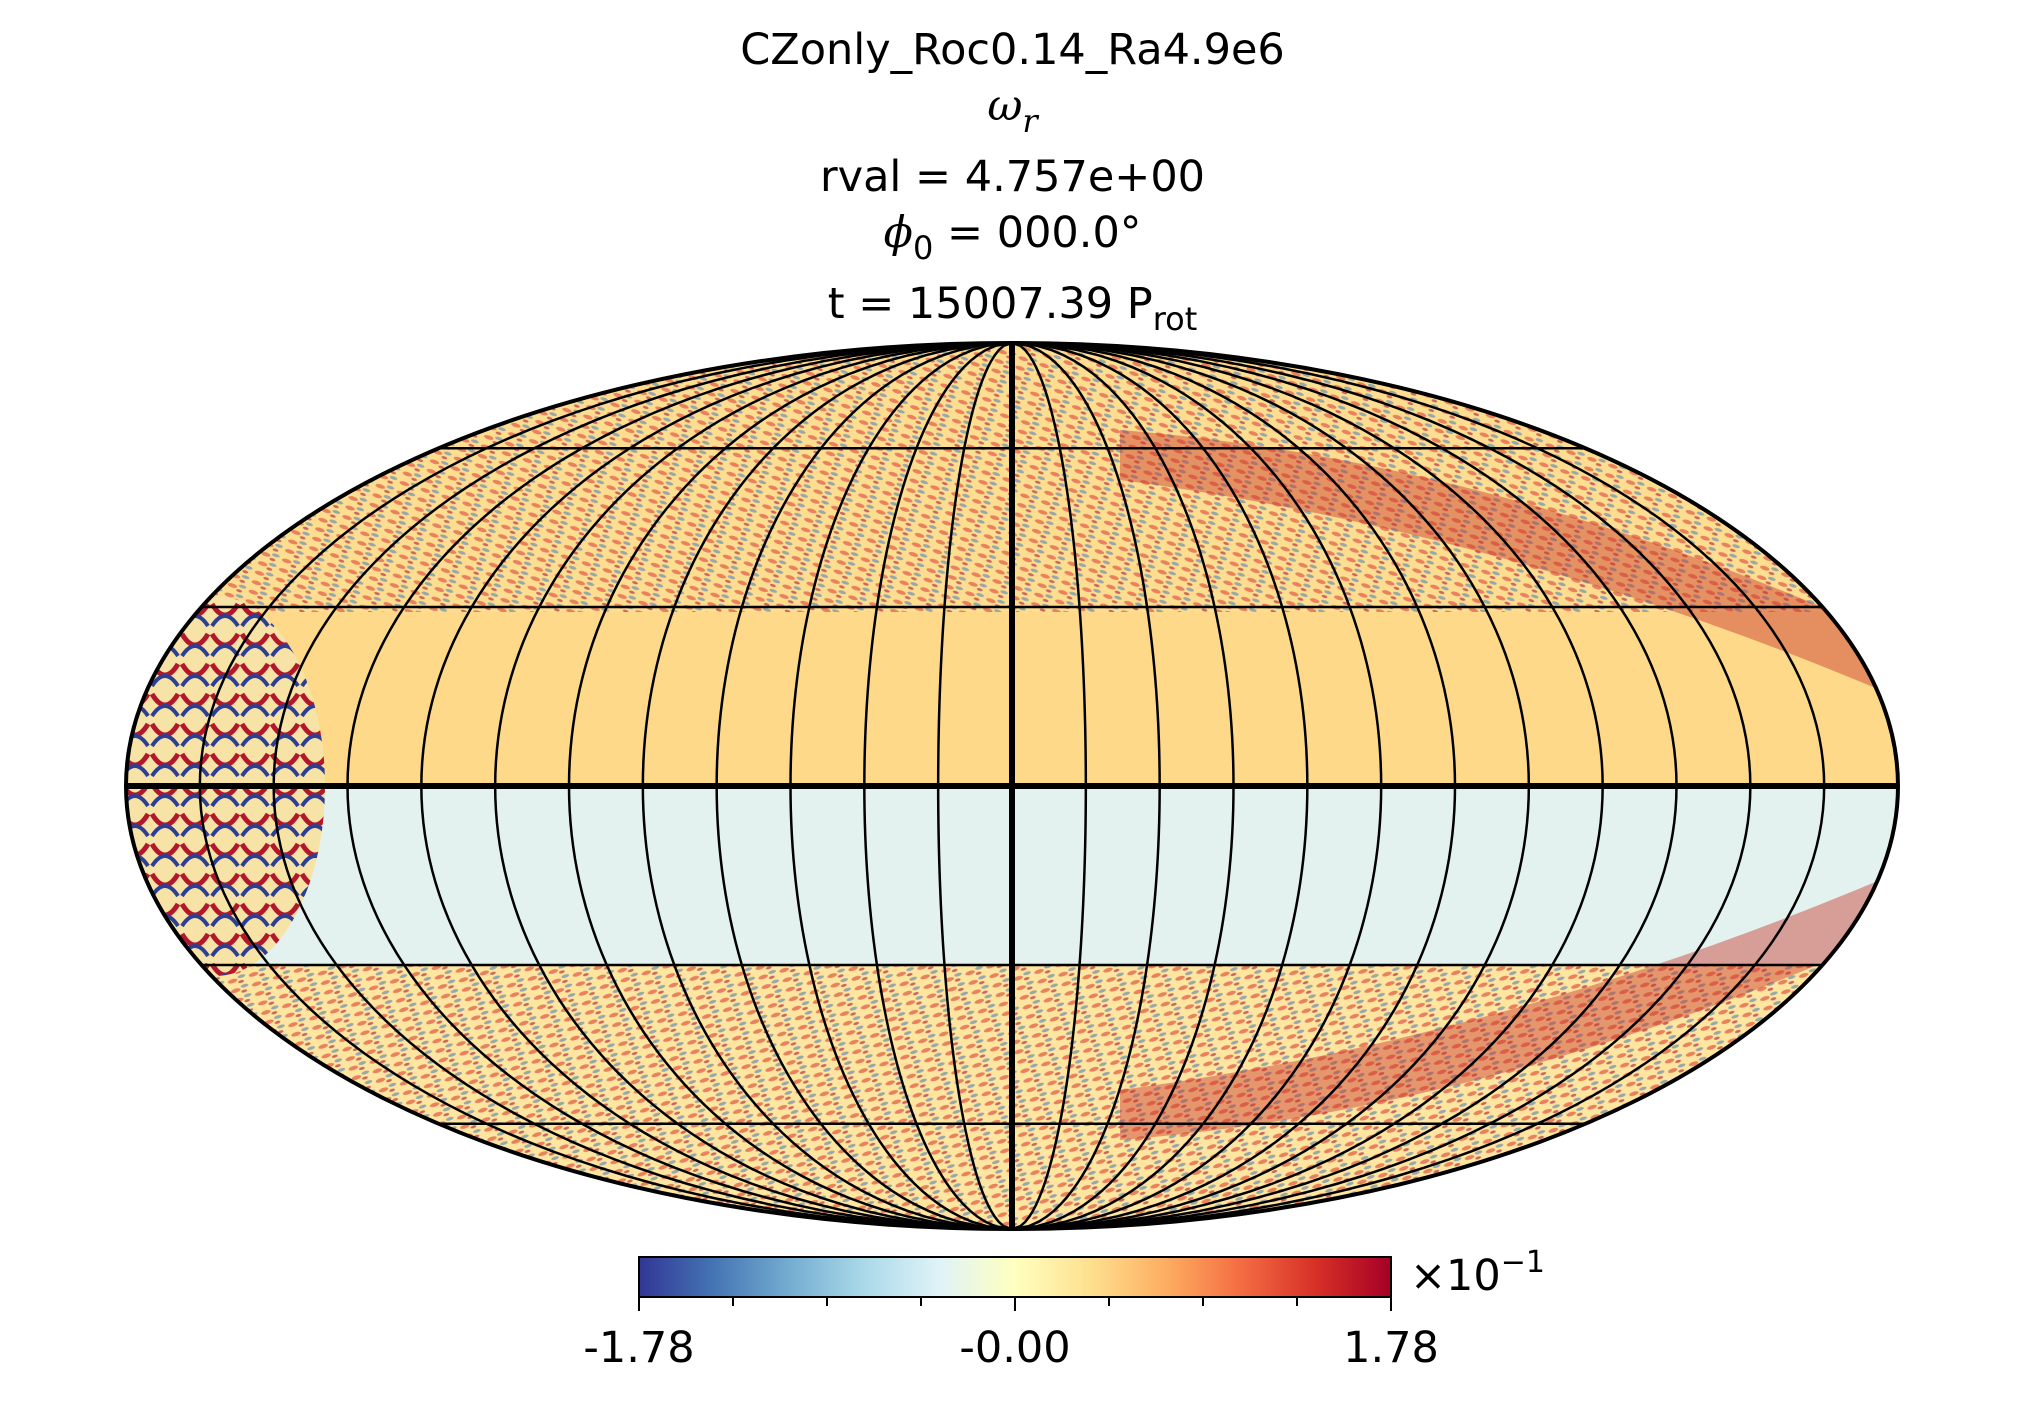  What do you see at coordinates (1014, 1348) in the screenshot?
I see `colorbar-label-mid: -0.00` at bounding box center [1014, 1348].